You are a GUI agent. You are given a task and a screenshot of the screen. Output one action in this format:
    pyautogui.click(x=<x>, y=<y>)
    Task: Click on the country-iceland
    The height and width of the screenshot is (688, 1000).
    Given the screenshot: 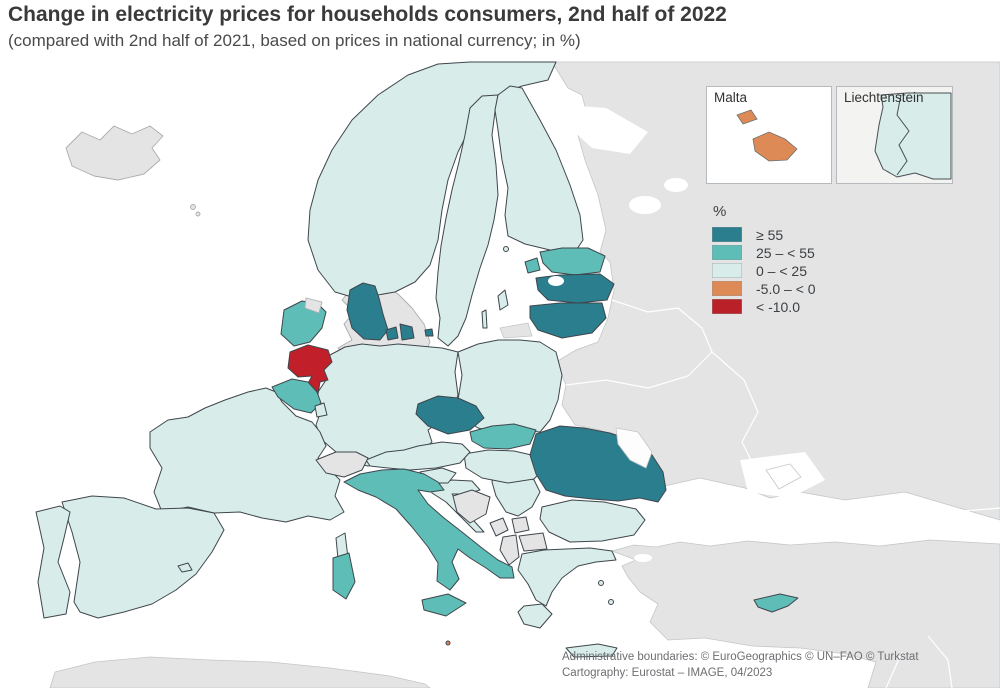 What is the action you would take?
    pyautogui.click(x=114, y=153)
    